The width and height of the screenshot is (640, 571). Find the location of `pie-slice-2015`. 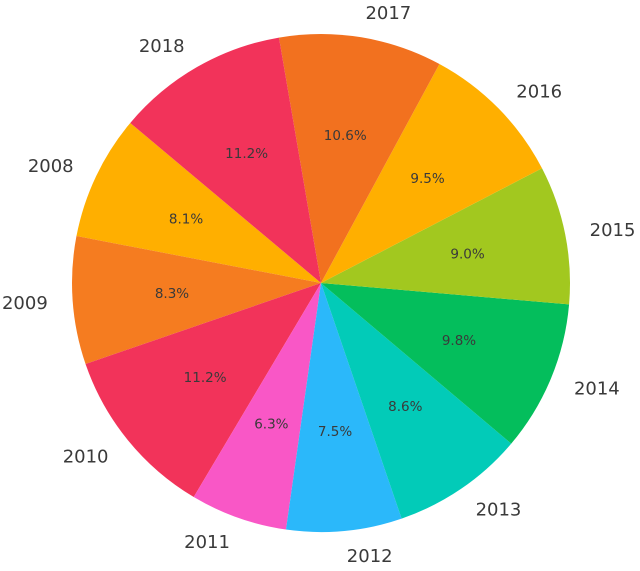

pie-slice-2015 is located at coordinates (446, 236).